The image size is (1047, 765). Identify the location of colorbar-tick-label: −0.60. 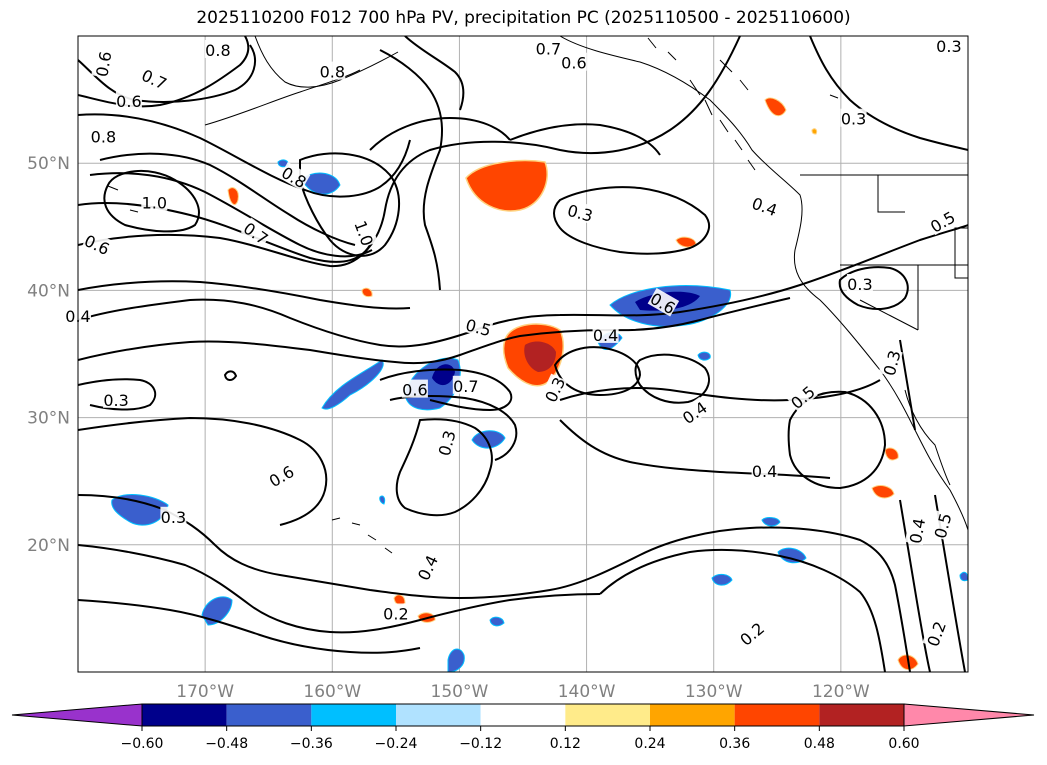
(142, 744).